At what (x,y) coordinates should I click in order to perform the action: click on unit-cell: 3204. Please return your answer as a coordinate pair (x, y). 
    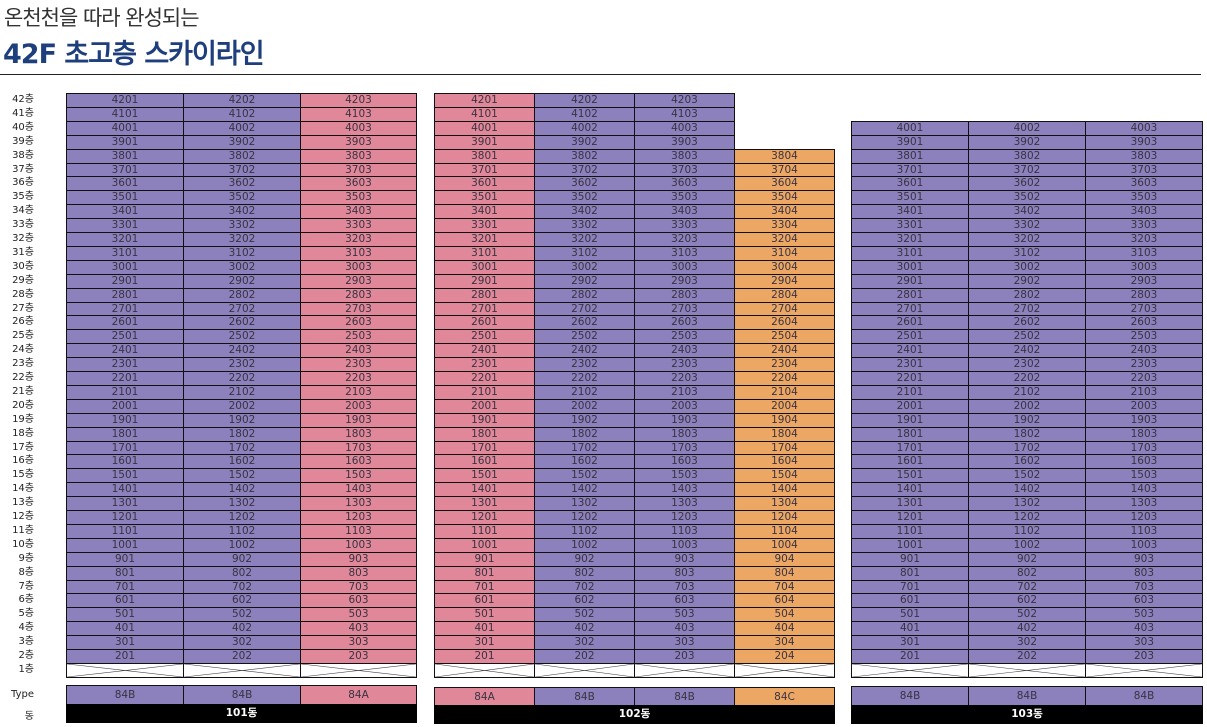
    Looking at the image, I should click on (784, 239).